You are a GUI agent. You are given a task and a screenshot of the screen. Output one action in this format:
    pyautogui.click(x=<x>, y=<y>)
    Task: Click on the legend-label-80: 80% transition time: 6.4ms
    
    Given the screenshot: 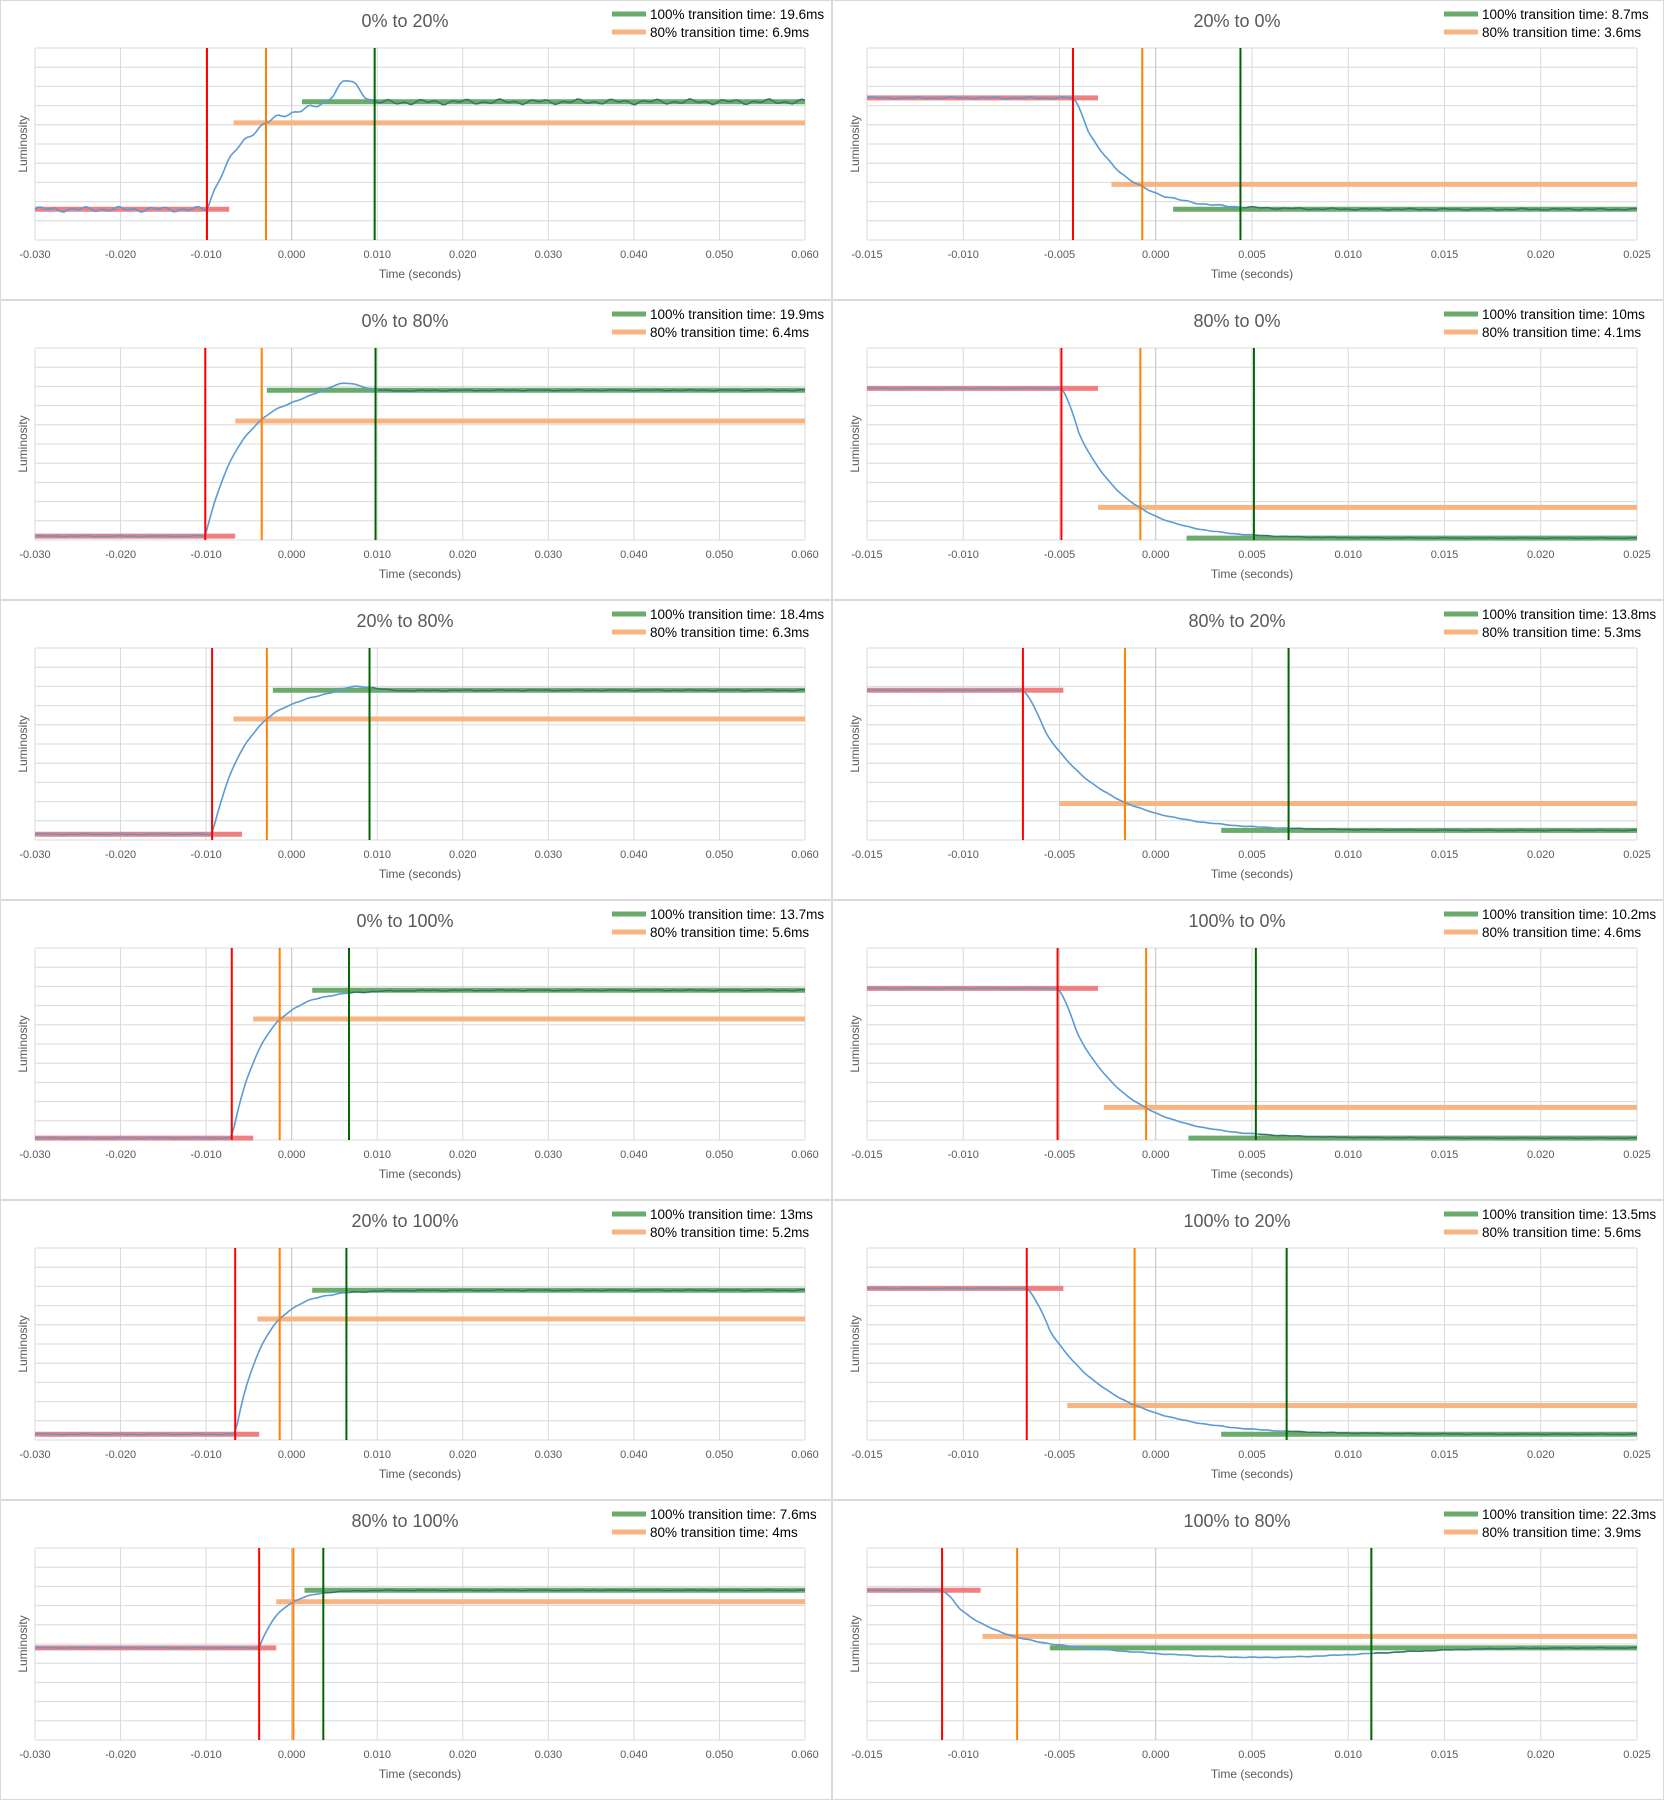 What is the action you would take?
    pyautogui.click(x=729, y=332)
    